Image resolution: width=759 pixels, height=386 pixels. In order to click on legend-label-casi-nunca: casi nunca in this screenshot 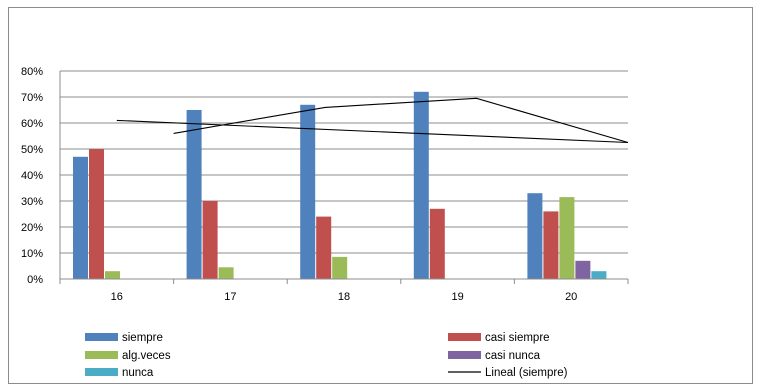, I will do `click(513, 356)`.